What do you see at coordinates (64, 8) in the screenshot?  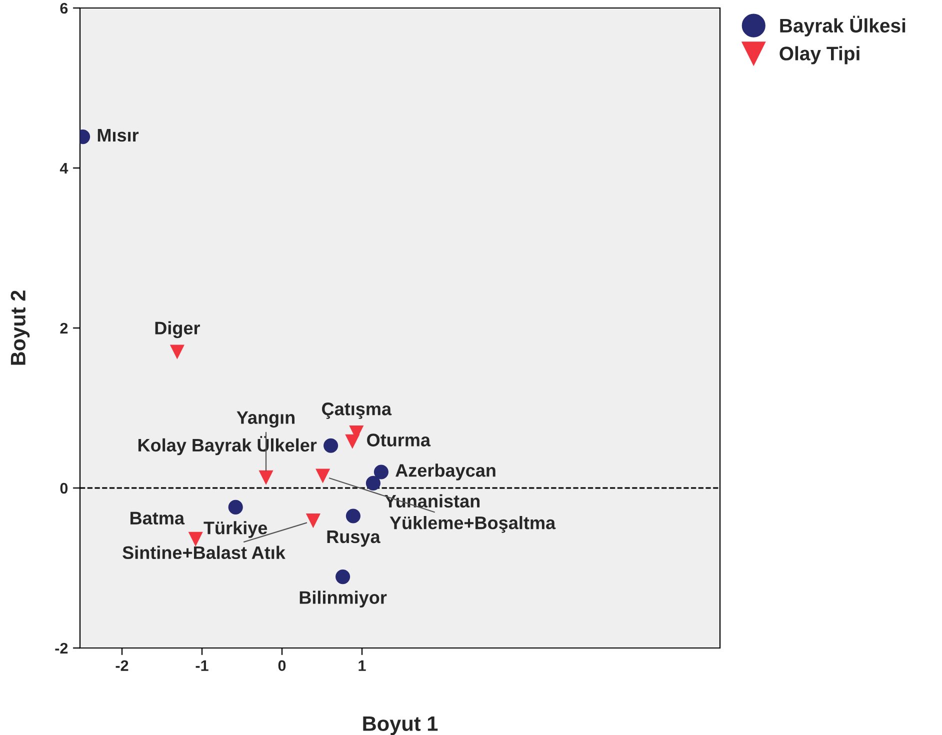 I see `y-tick-label: 6` at bounding box center [64, 8].